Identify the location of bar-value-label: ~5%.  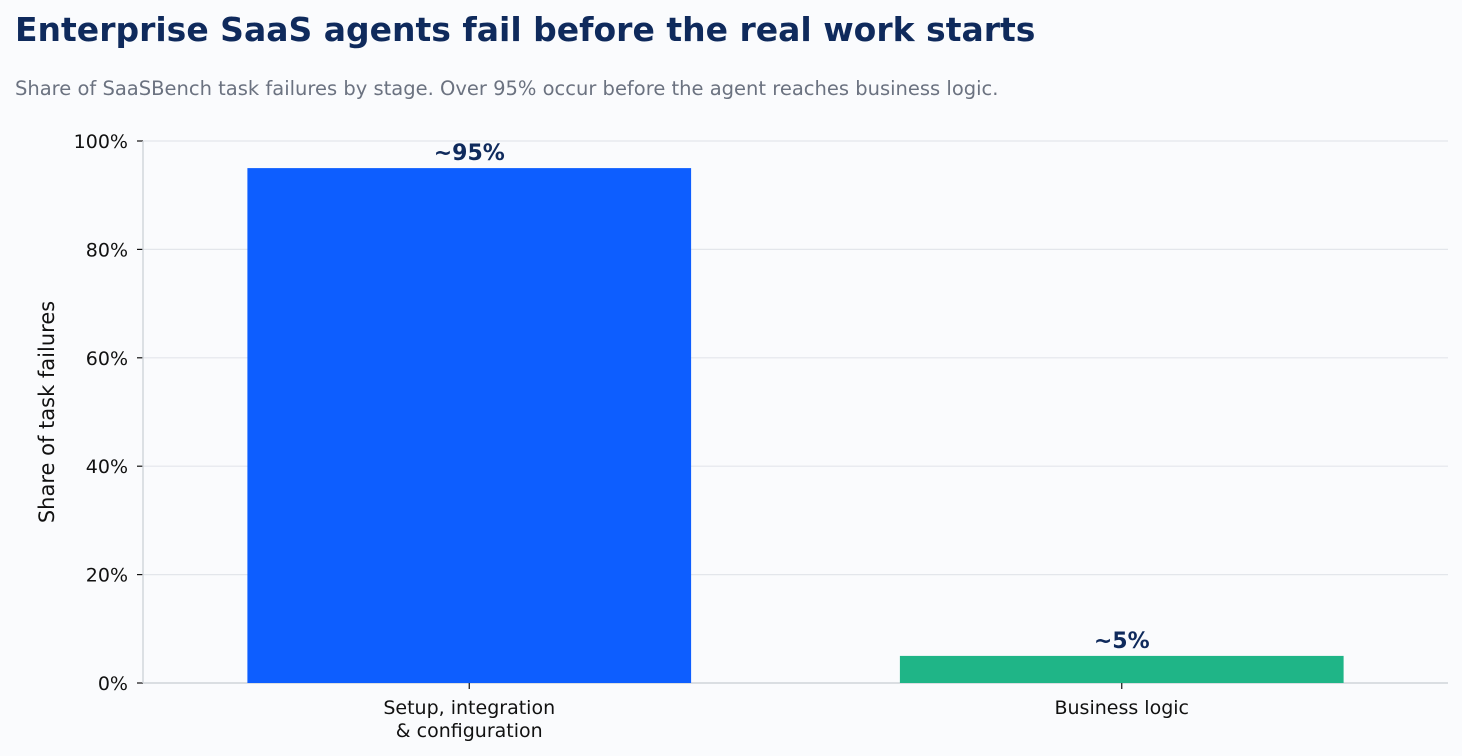
(1122, 641).